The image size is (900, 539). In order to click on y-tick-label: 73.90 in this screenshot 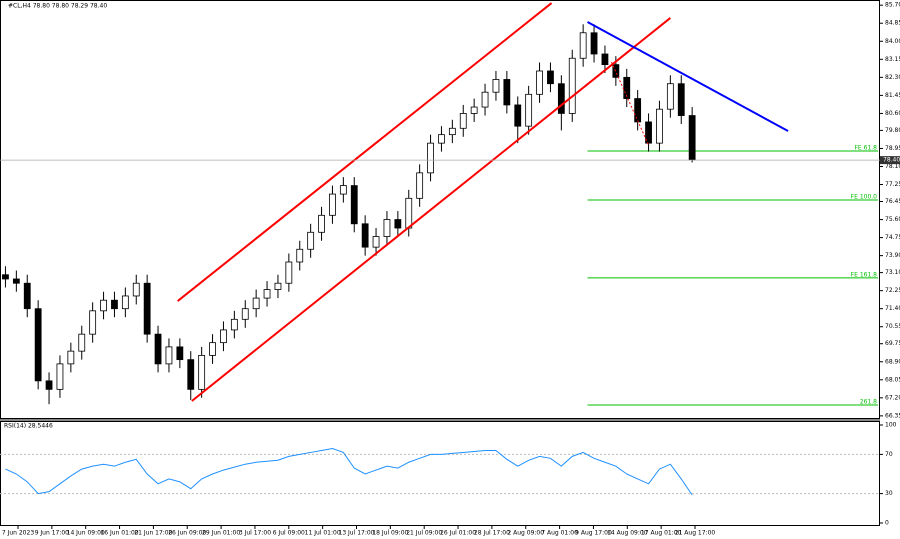, I will do `click(892, 255)`.